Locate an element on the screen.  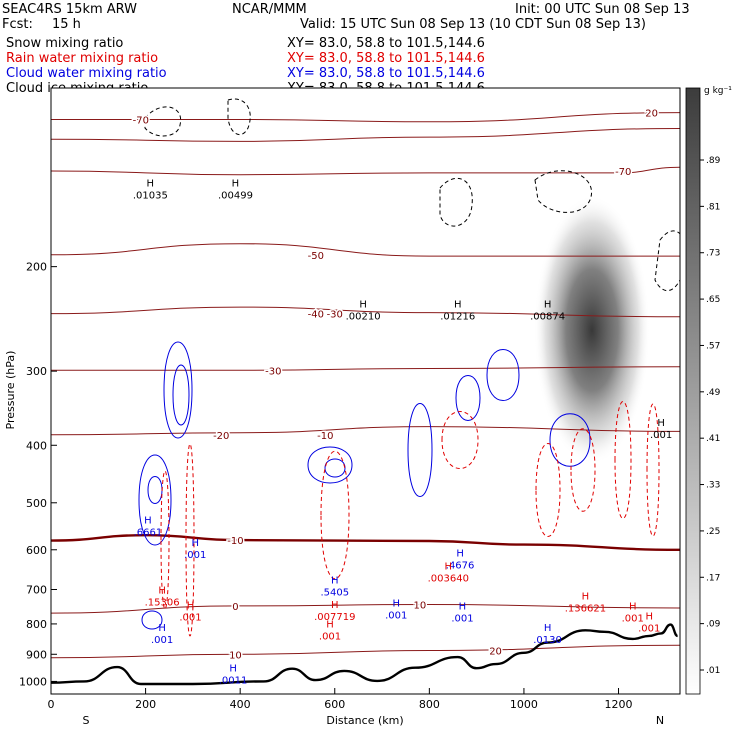
x-axis: 0 200 400 600 800 1000 1200 is located at coordinates (340, 699).